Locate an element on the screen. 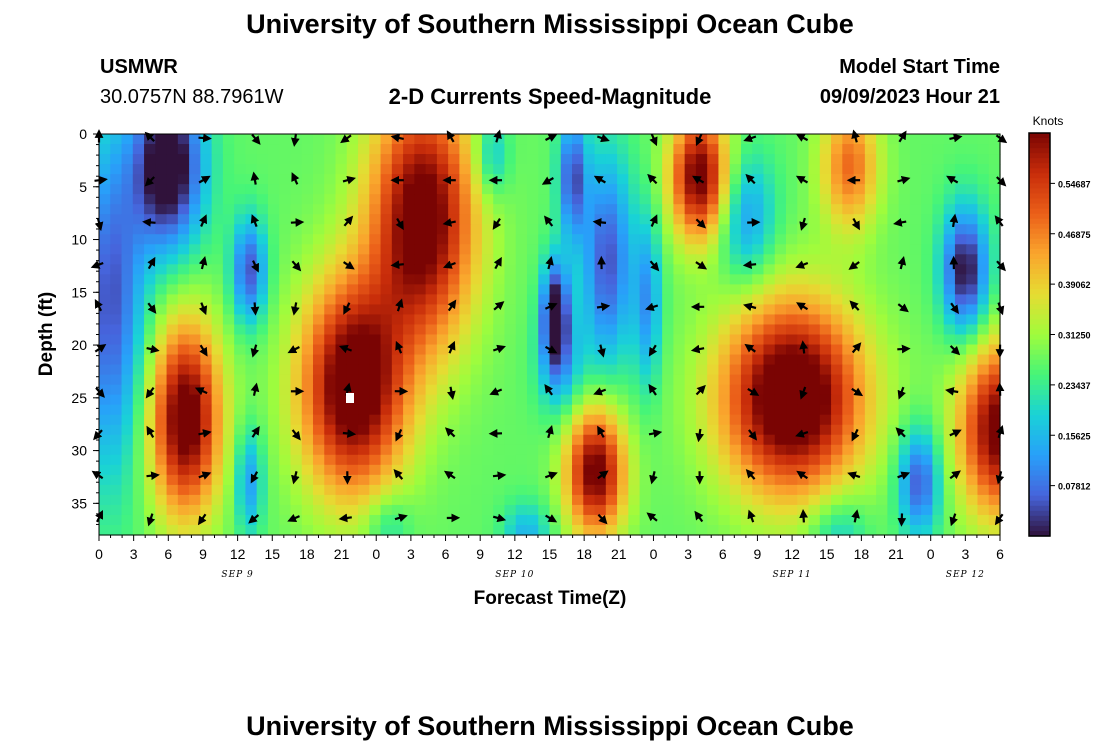  x-tick-label: 6 is located at coordinates (723, 554).